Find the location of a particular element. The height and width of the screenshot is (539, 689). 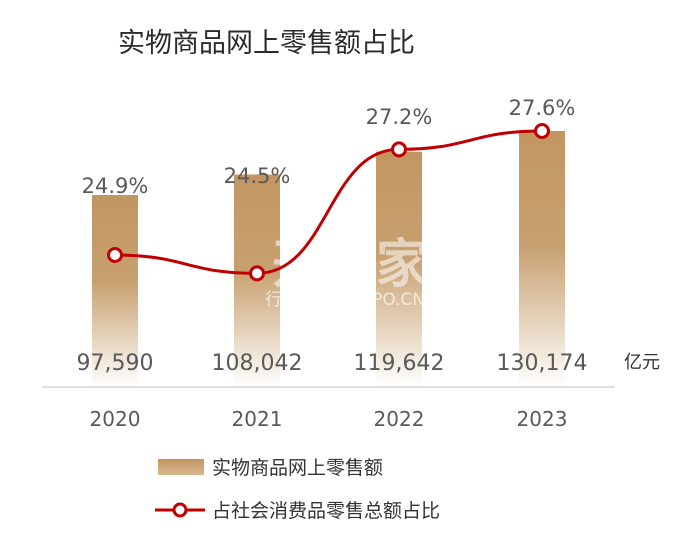

bar-2023 is located at coordinates (542, 259).